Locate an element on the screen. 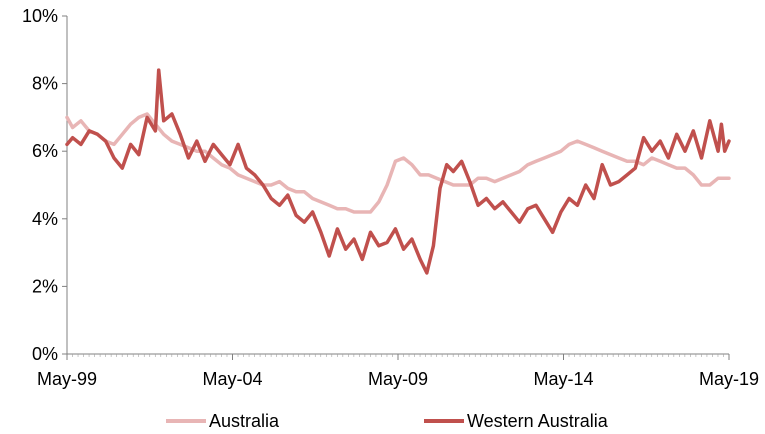 This screenshot has width=765, height=434. y-tick-label: 10% is located at coordinates (40, 16).